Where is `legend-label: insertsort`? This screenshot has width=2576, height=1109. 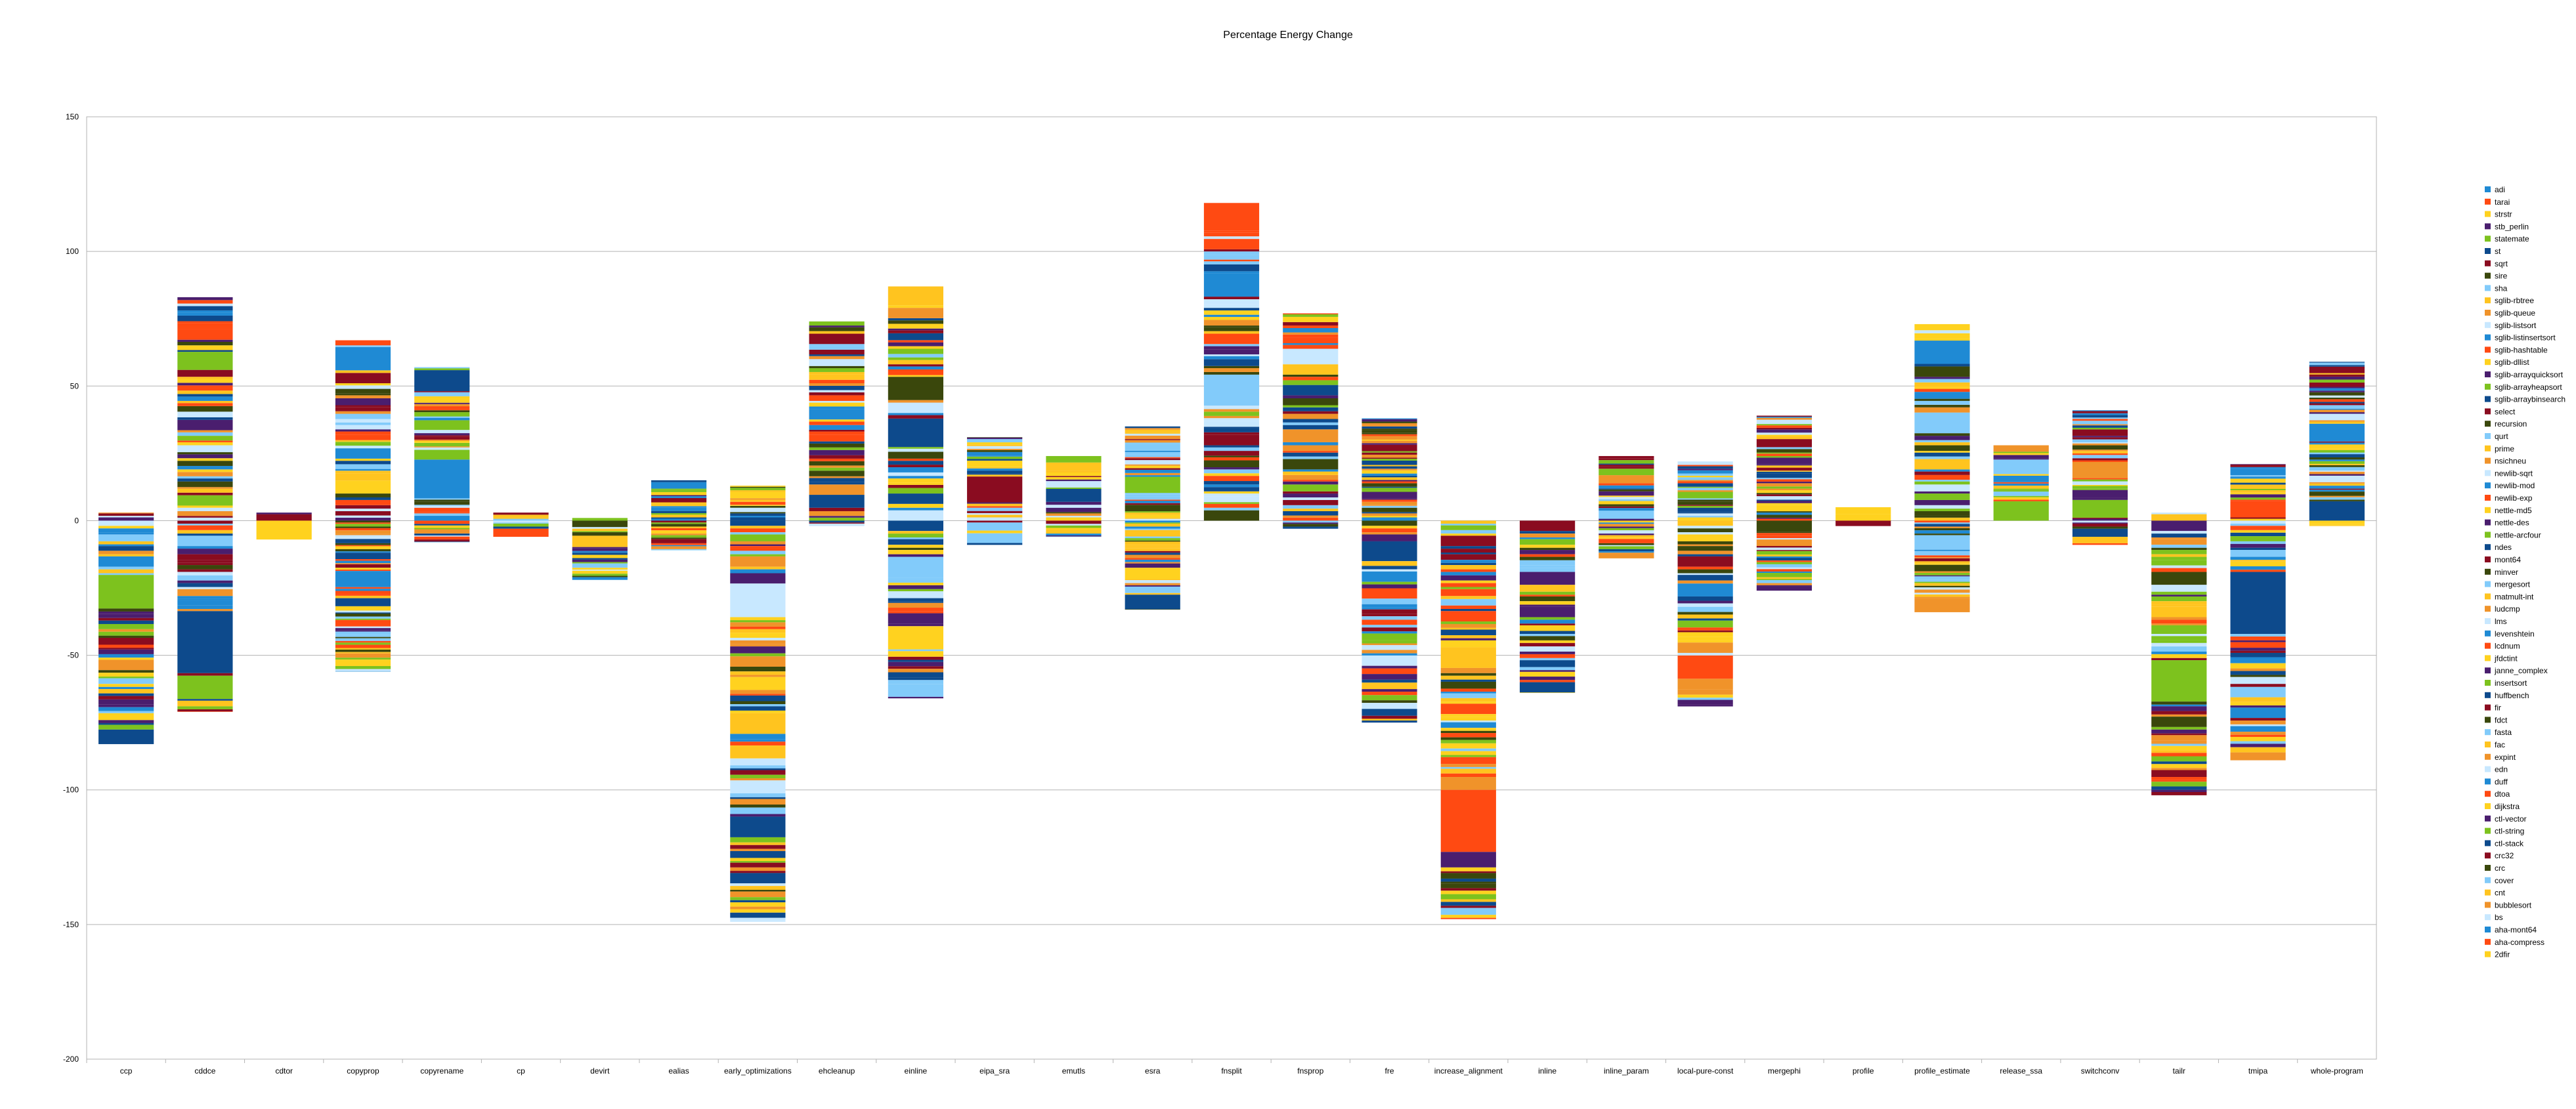 legend-label: insertsort is located at coordinates (2511, 684).